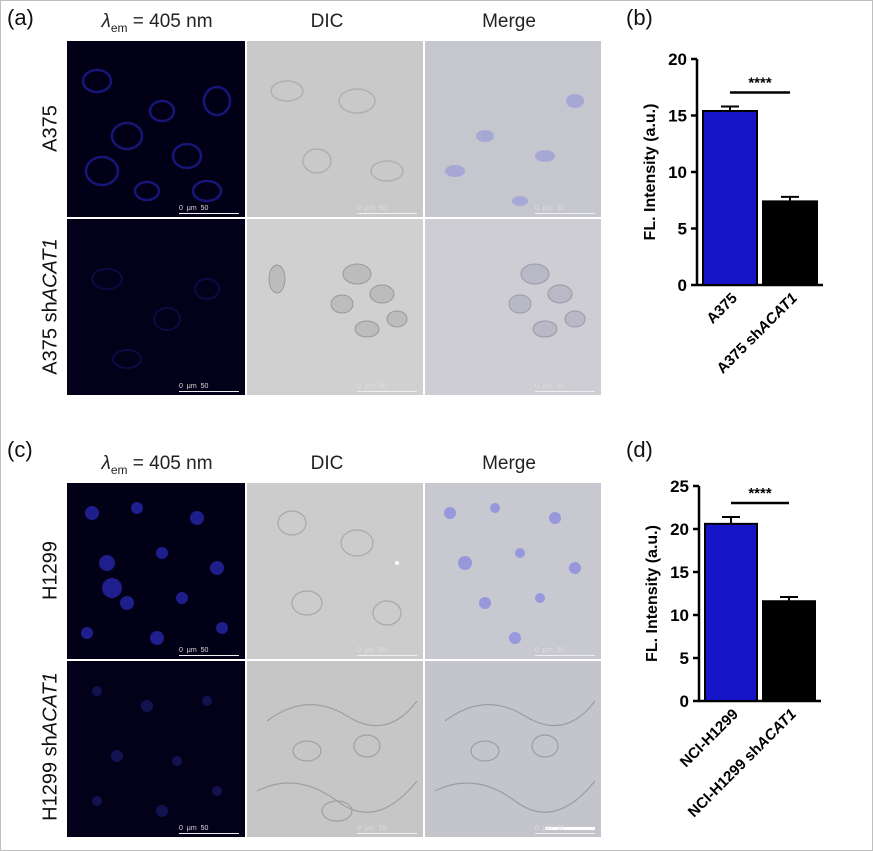  I want to click on micrograph-a375-dic: 0 μm 50, so click(335, 129).